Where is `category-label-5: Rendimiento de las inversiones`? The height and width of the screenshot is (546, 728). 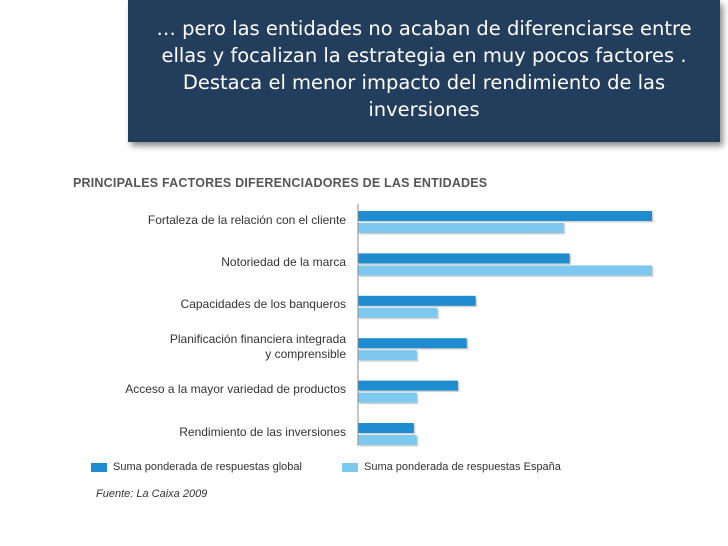 category-label-5: Rendimiento de las inversiones is located at coordinates (262, 432).